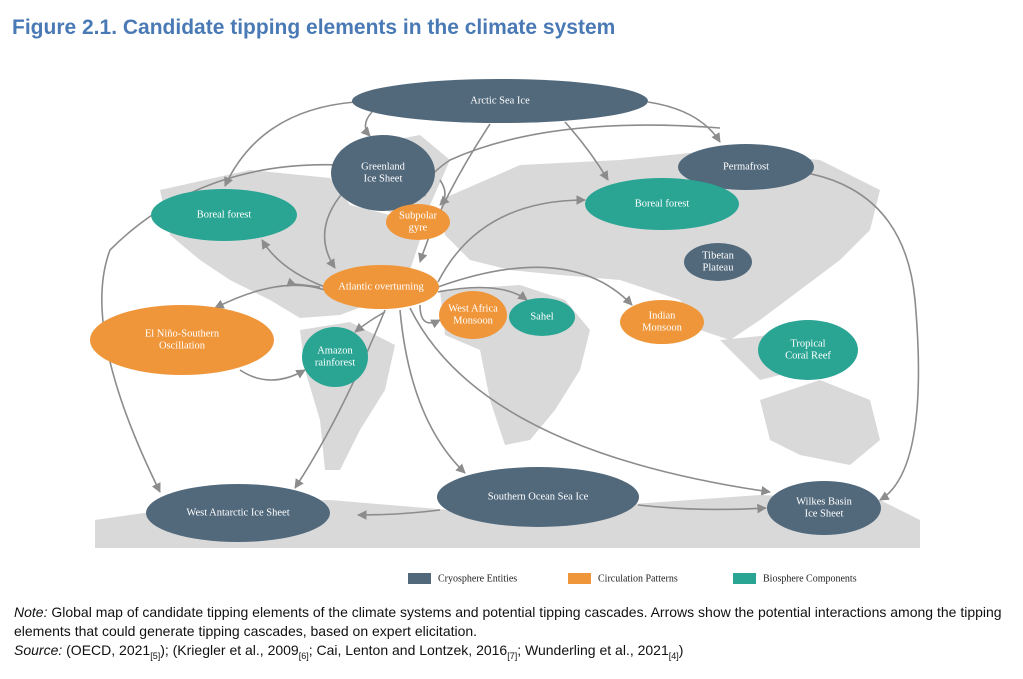 This screenshot has height=679, width=1023. What do you see at coordinates (681, 650) in the screenshot?
I see `source-text: )` at bounding box center [681, 650].